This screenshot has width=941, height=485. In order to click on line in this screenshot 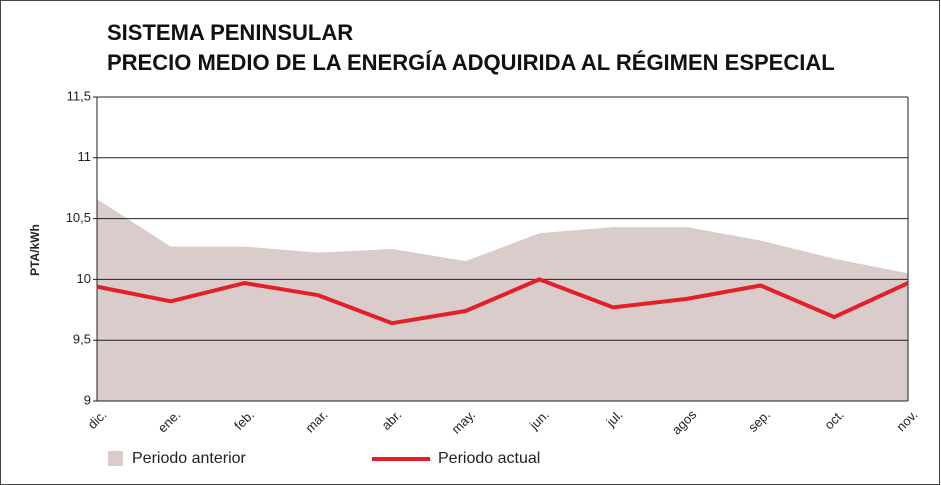, I will do `click(502, 301)`.